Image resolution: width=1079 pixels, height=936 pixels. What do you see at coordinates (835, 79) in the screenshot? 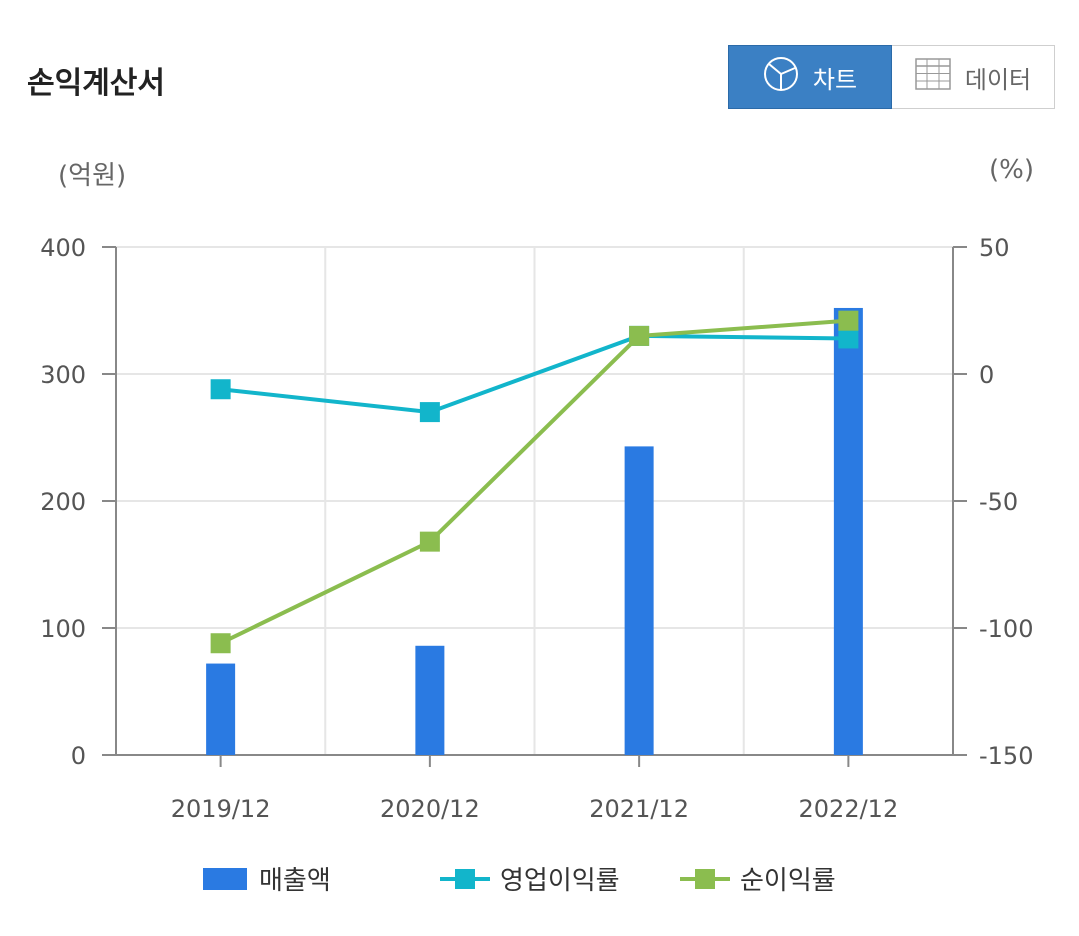
I see `chart-view-label: 차트` at bounding box center [835, 79].